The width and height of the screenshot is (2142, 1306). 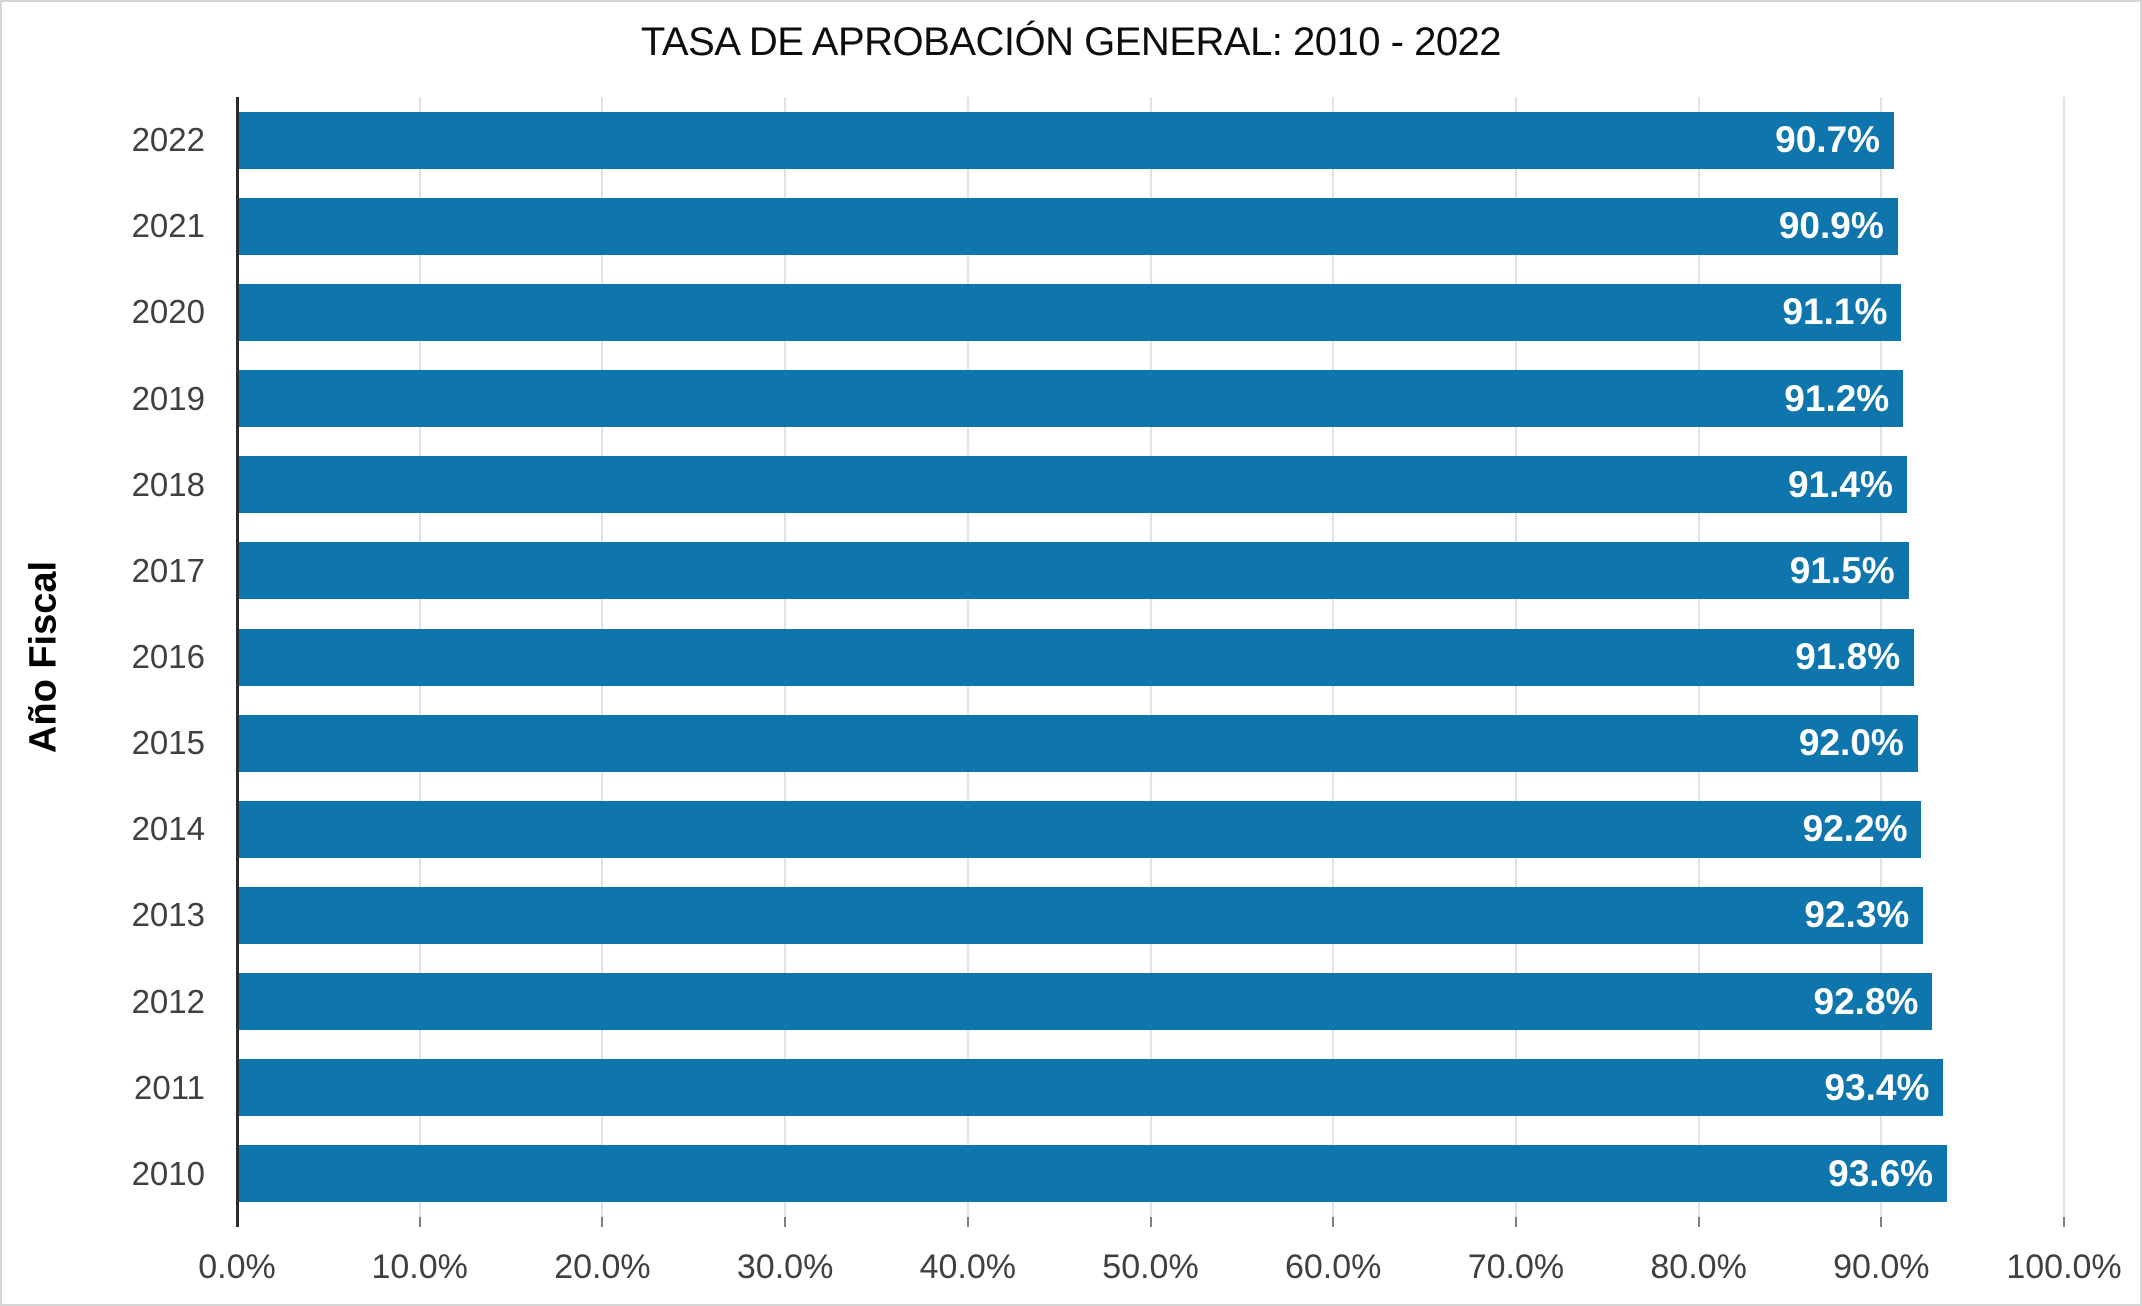 What do you see at coordinates (168, 657) in the screenshot?
I see `category-label-2016: 2016` at bounding box center [168, 657].